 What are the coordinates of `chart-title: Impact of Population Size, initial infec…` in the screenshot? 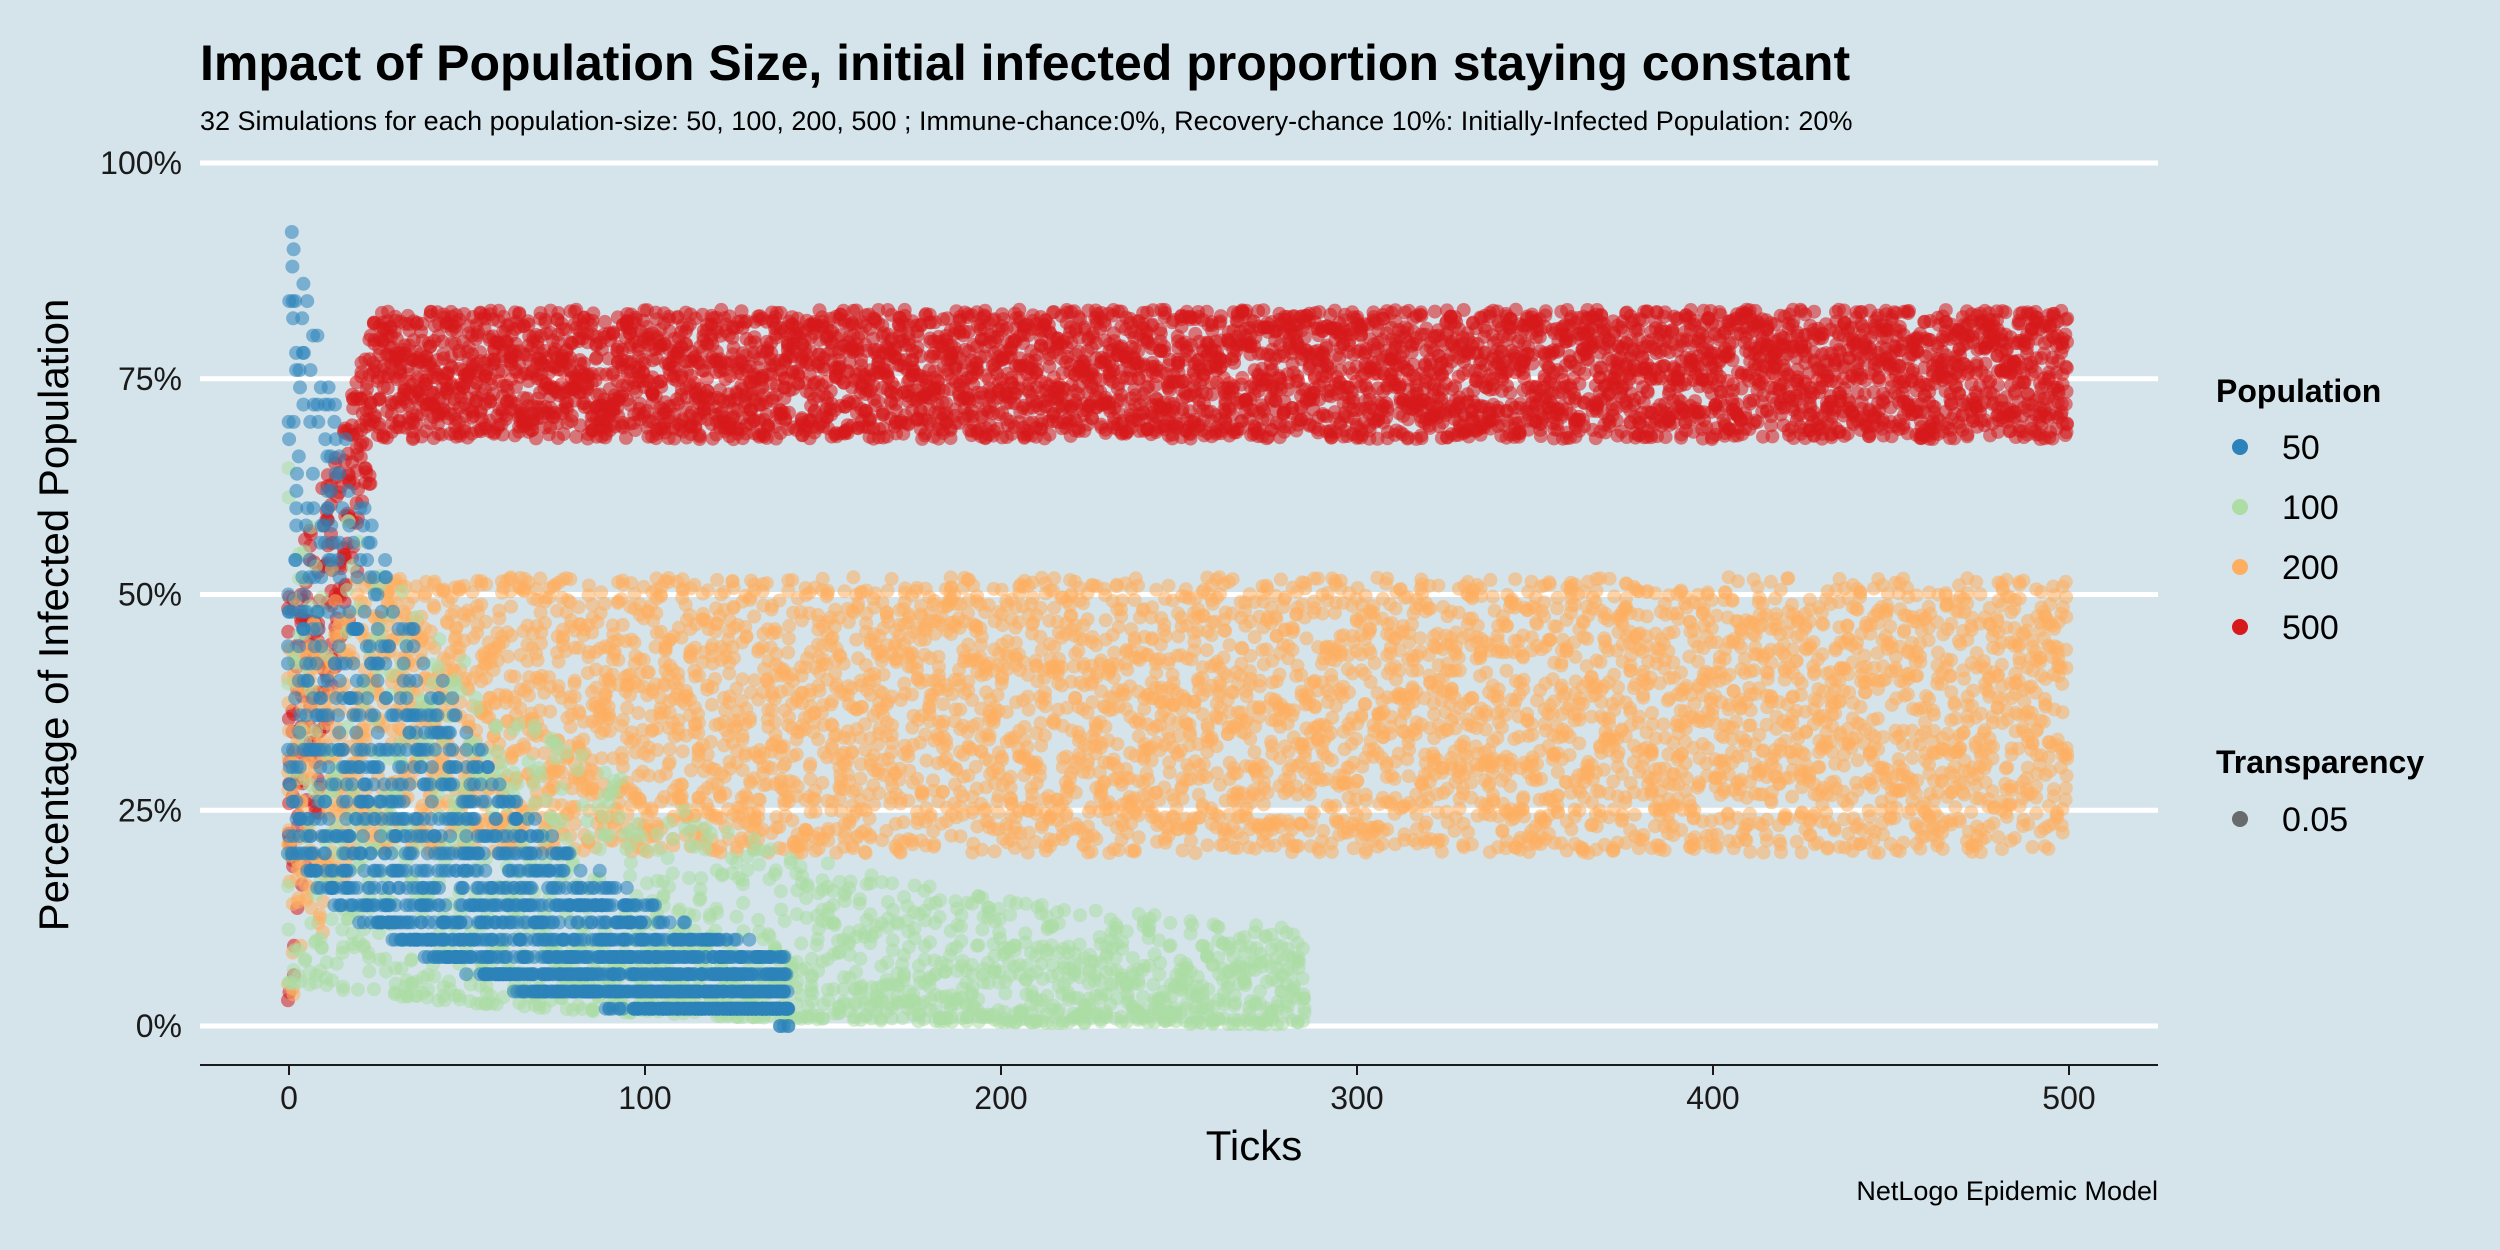 It's located at (1025, 63).